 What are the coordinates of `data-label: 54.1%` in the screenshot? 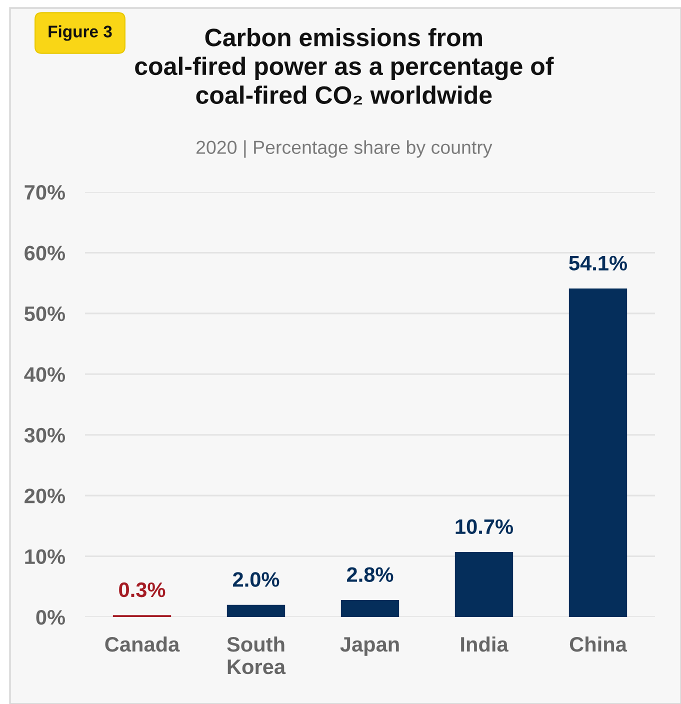 It's located at (598, 263).